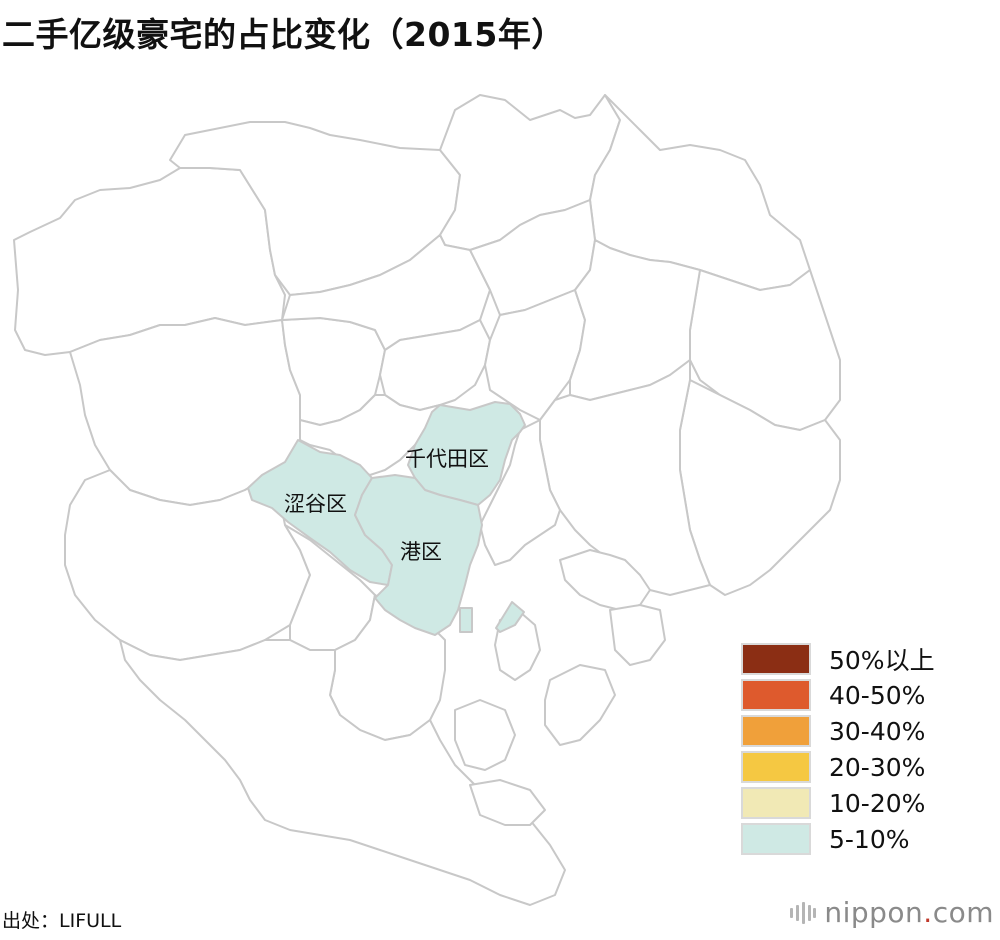 This screenshot has width=1000, height=940. Describe the element at coordinates (882, 660) in the screenshot. I see `legend-label: 50%以上` at that location.